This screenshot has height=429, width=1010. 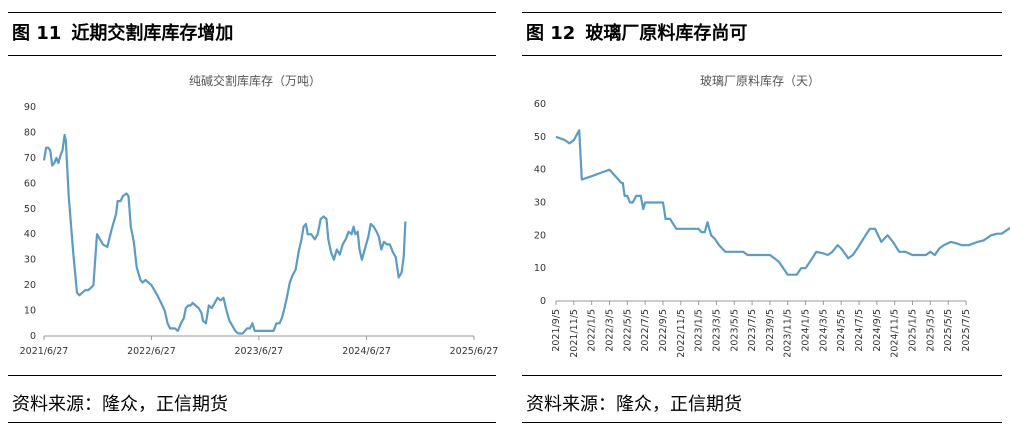 I want to click on y-tick-label: 70, so click(x=30, y=158).